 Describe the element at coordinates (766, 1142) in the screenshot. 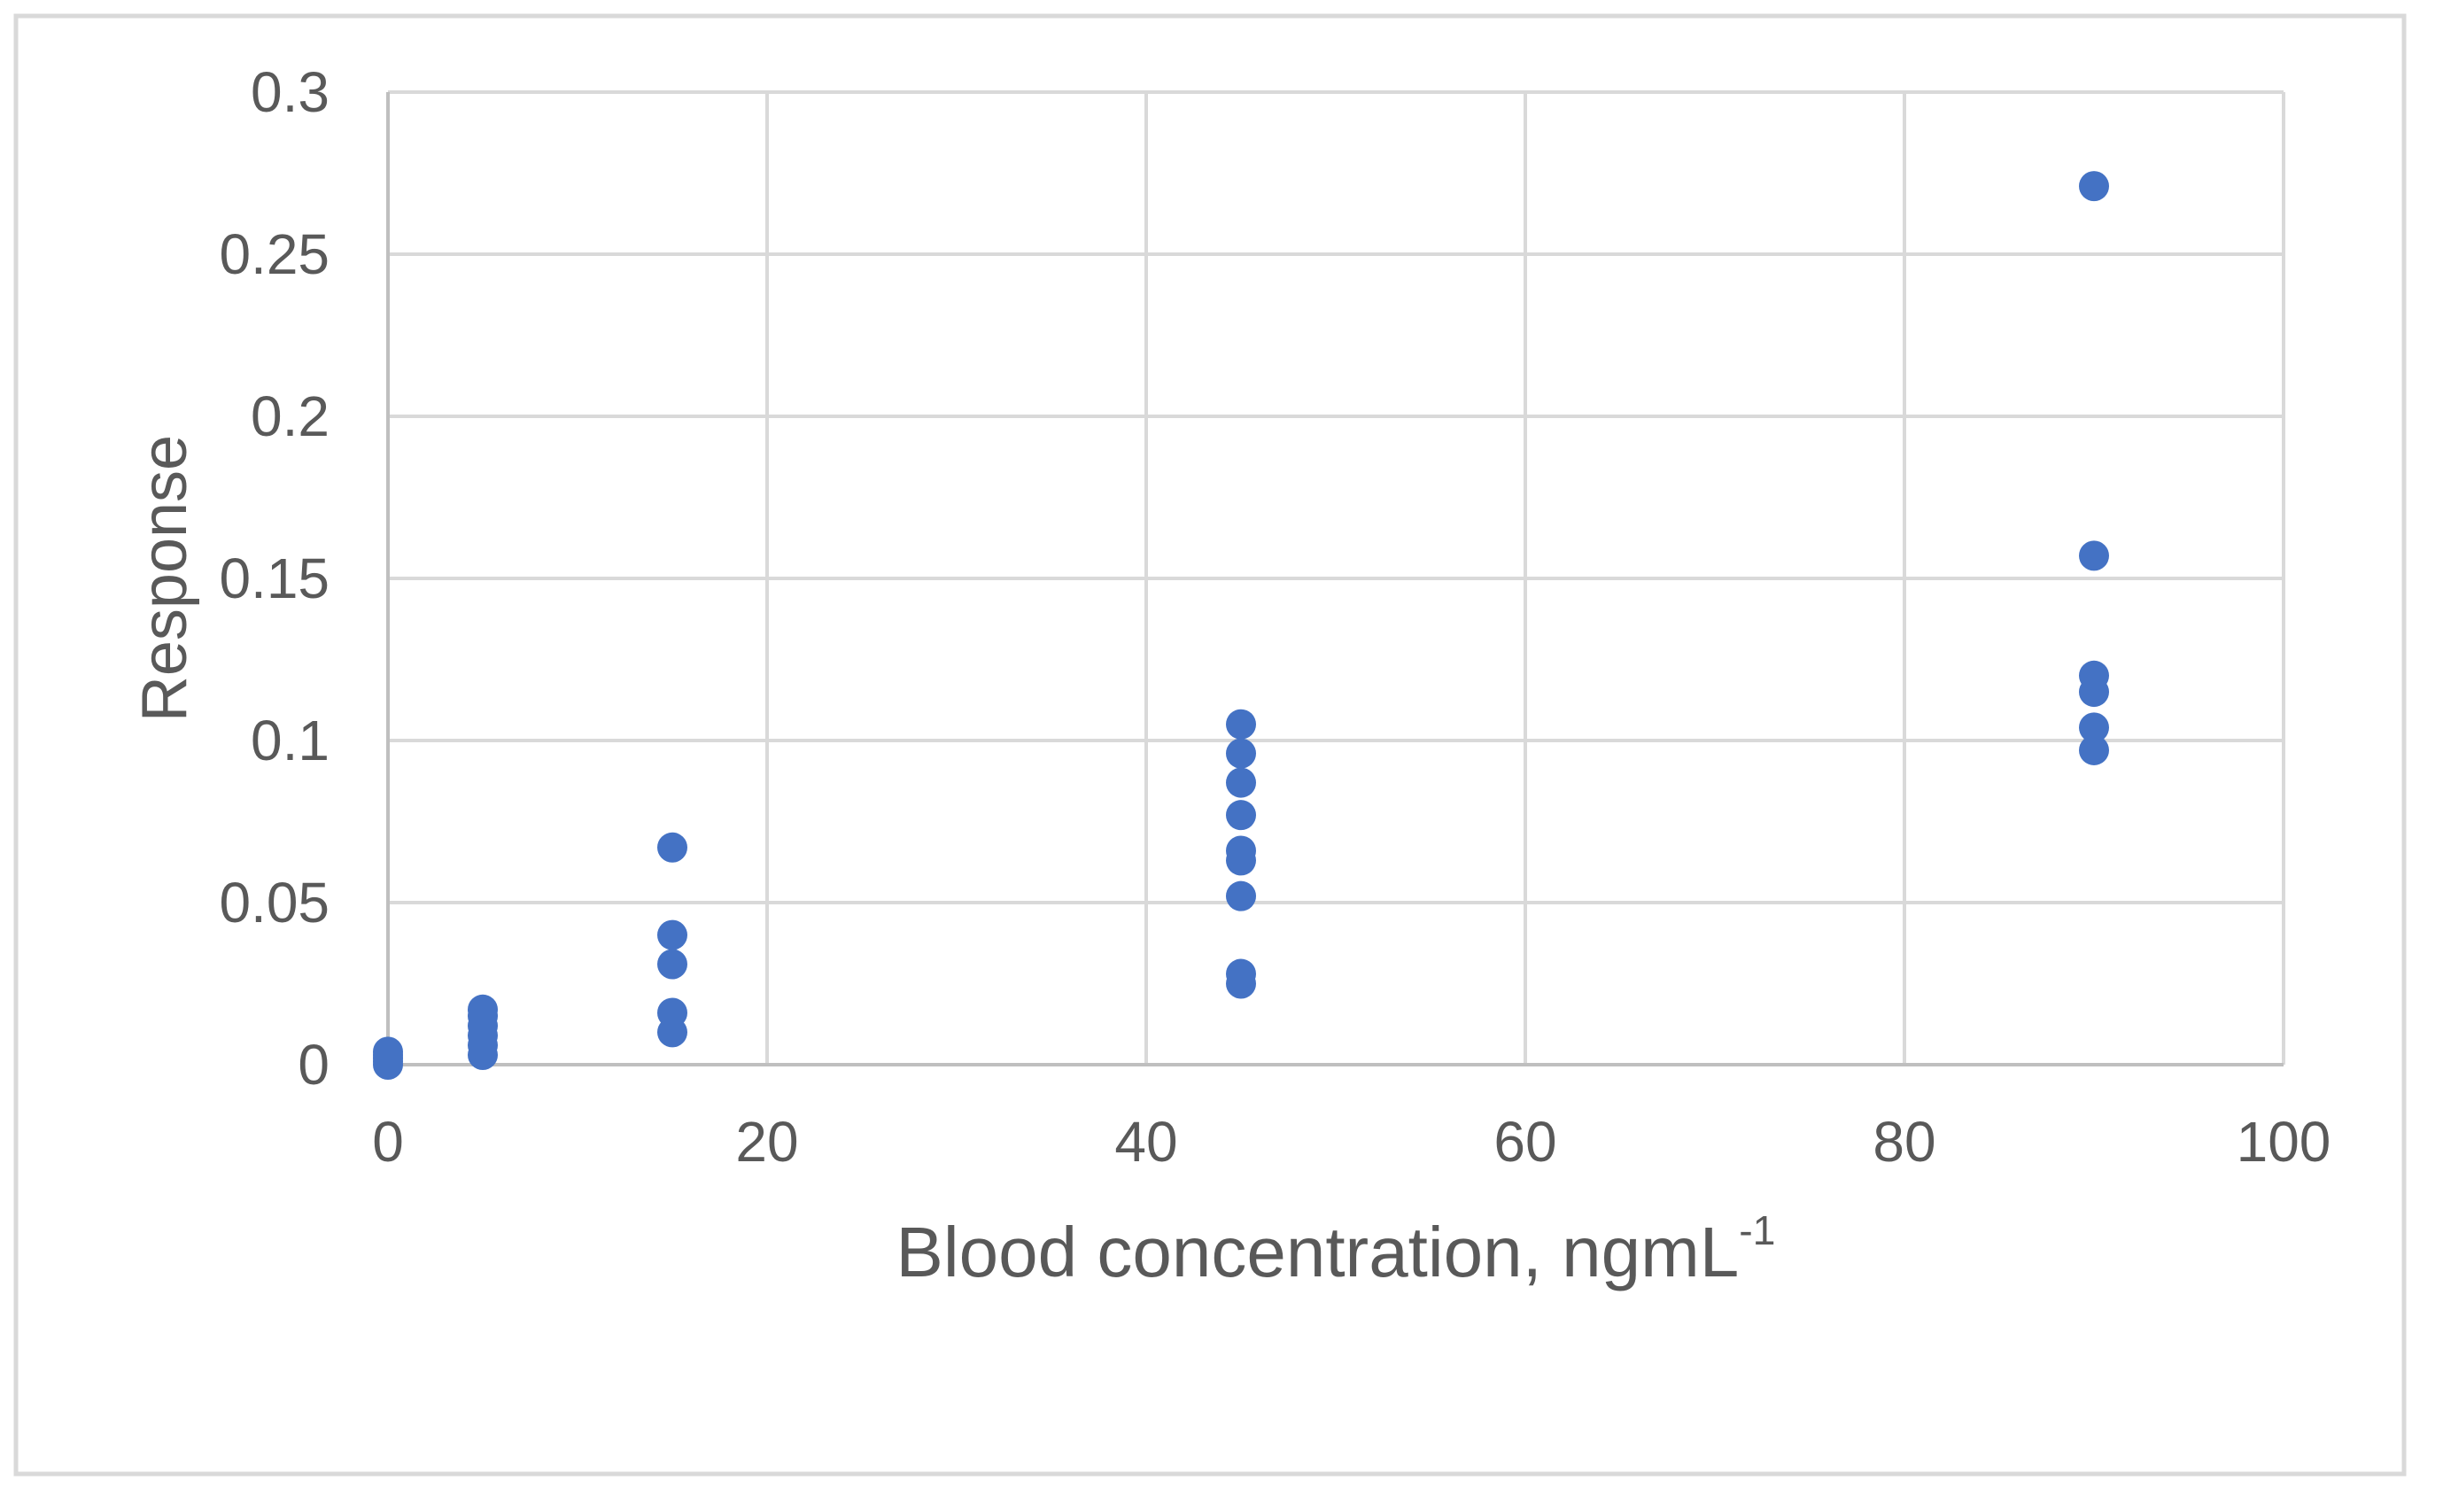

I see `x-tick-label: 20` at that location.